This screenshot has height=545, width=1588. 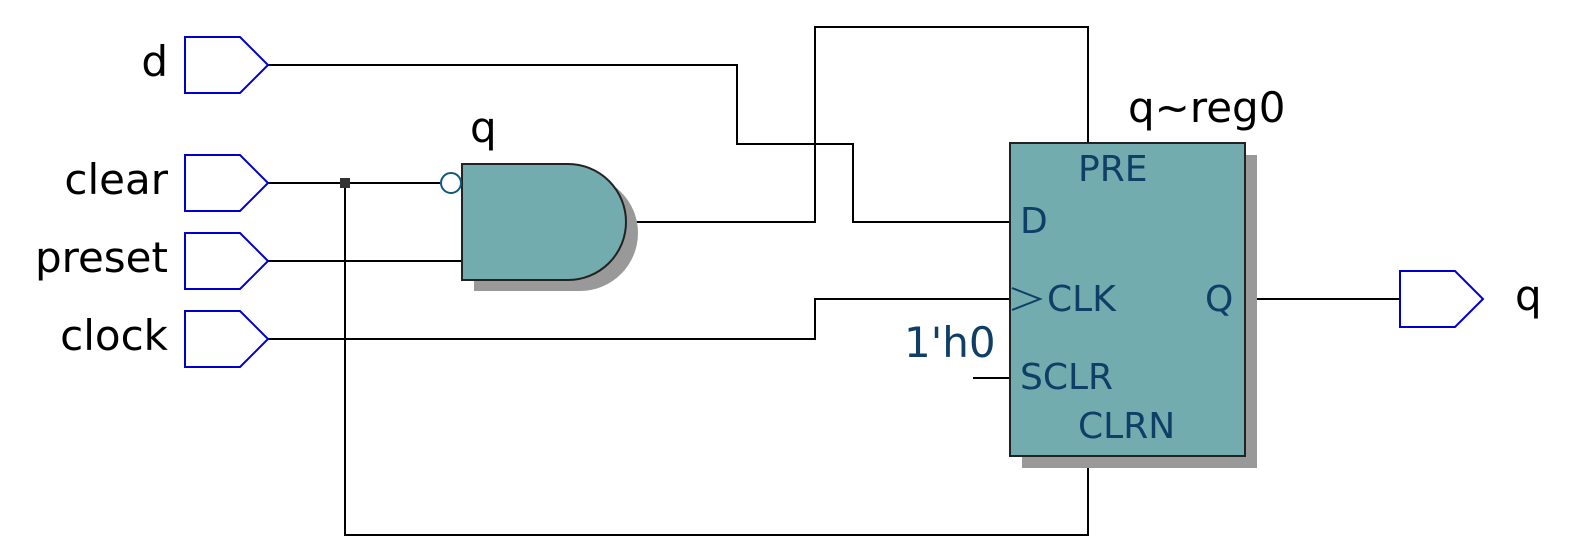 What do you see at coordinates (854, 124) in the screenshot?
I see `wire-gate-to-pre` at bounding box center [854, 124].